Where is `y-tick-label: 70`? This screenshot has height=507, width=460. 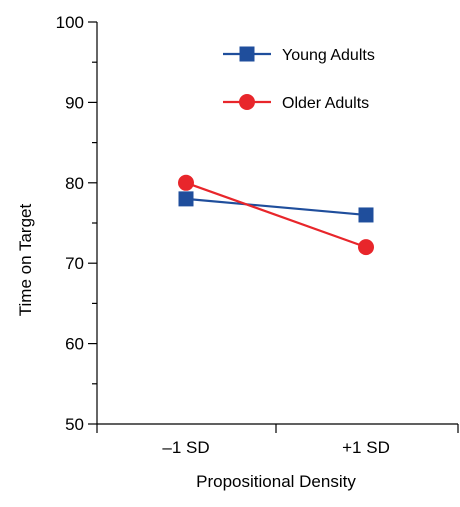
y-tick-label: 70 is located at coordinates (74, 263).